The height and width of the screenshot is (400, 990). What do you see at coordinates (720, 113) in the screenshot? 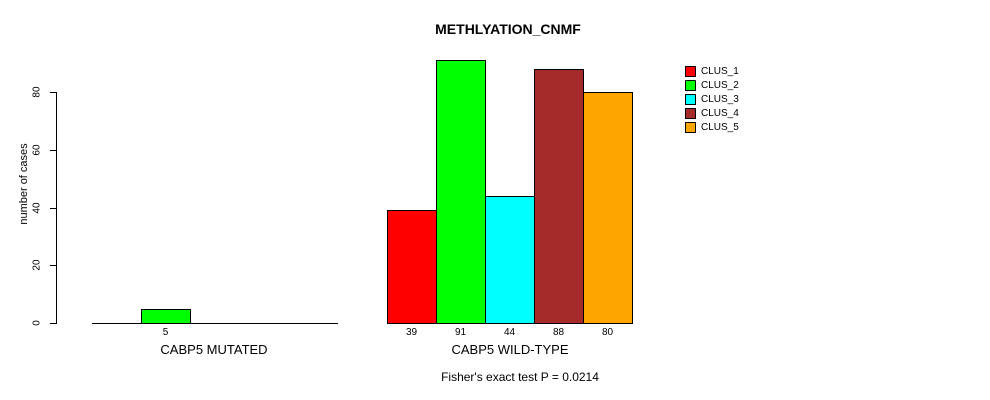
I see `legend-label-clus-4: CLUS_4` at bounding box center [720, 113].